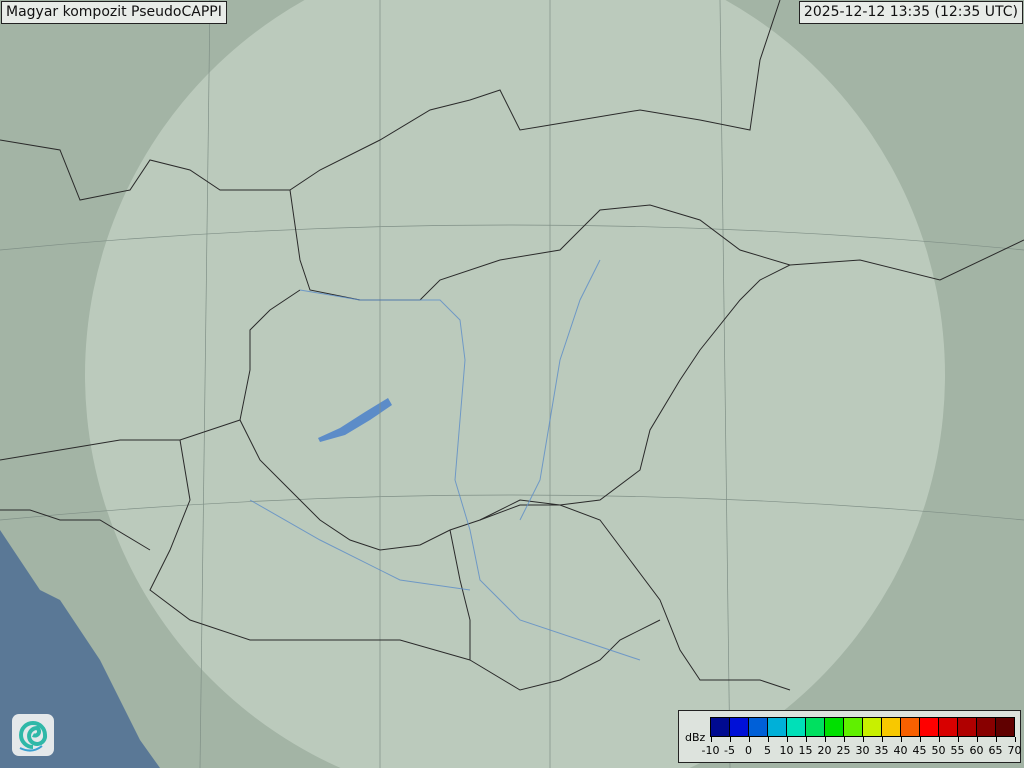 The width and height of the screenshot is (1024, 768). I want to click on sea-adriatic, so click(80, 649).